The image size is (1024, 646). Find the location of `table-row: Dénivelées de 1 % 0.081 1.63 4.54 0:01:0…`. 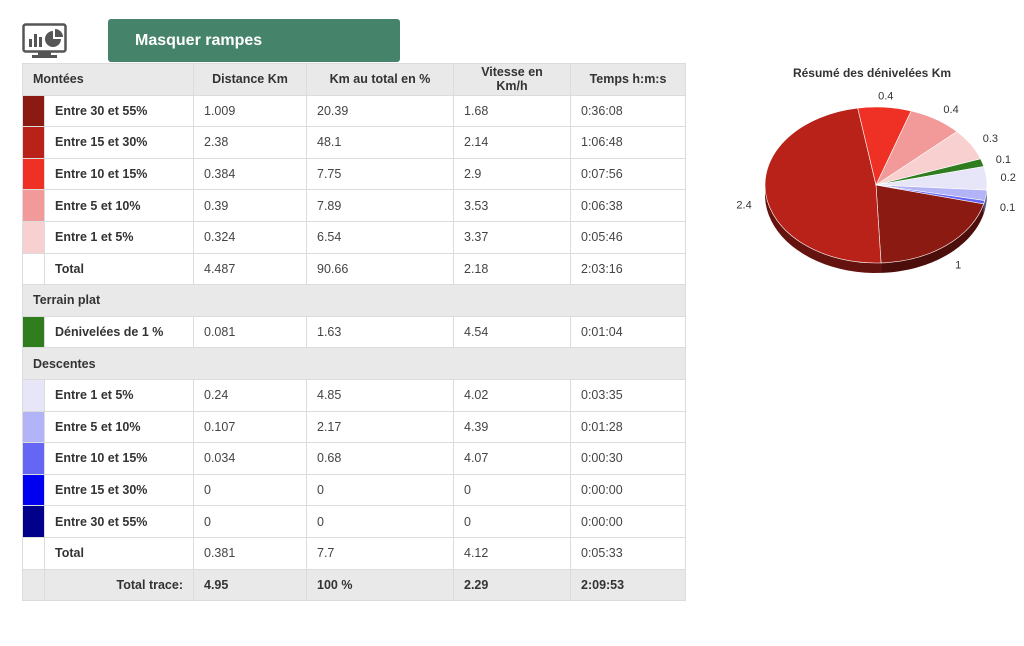

table-row: Dénivelées de 1 % 0.081 1.63 4.54 0:01:0… is located at coordinates (354, 332).